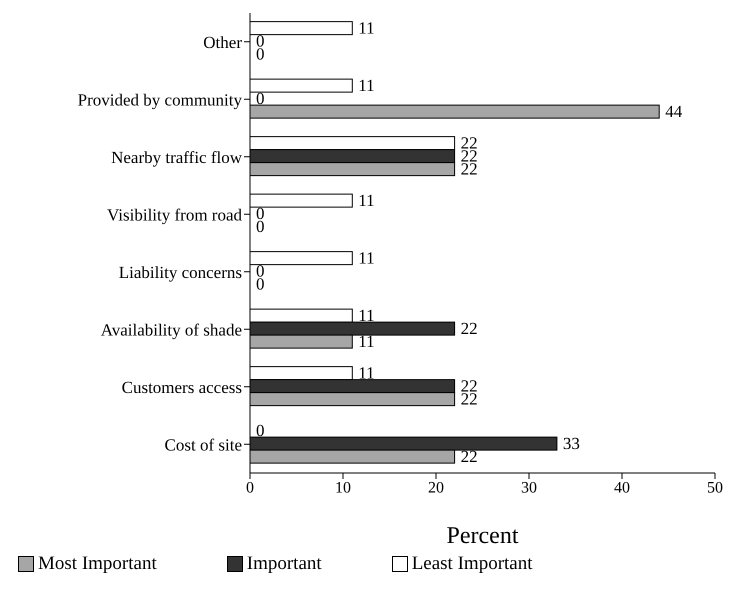 The width and height of the screenshot is (733, 598). I want to click on legend-label: Most Important, so click(97, 564).